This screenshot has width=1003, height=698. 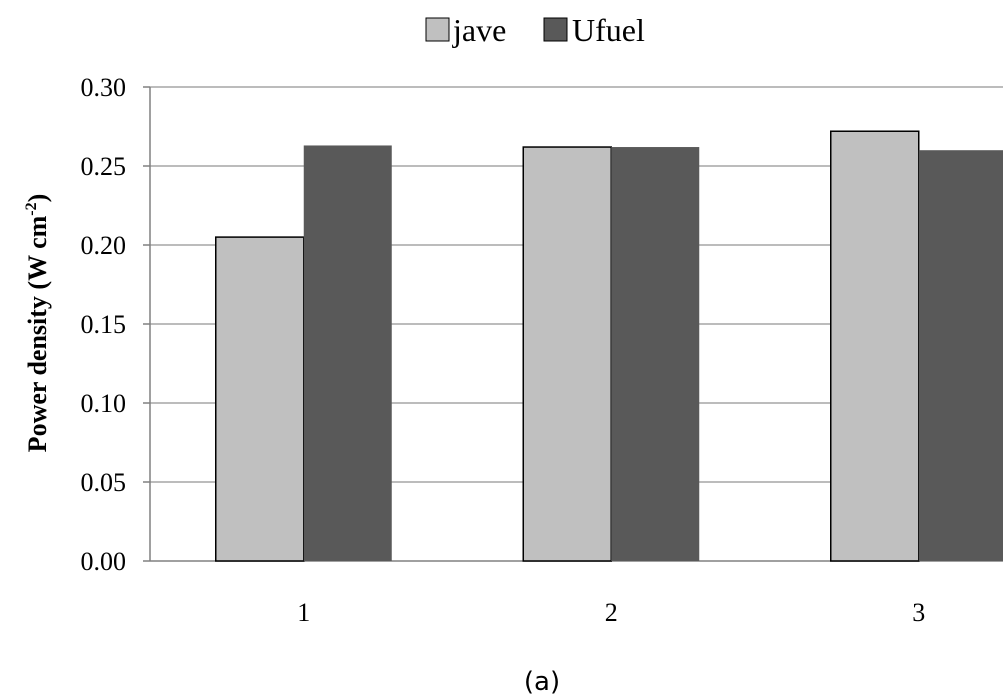 I want to click on legend-item-jave: jave, so click(x=465, y=30).